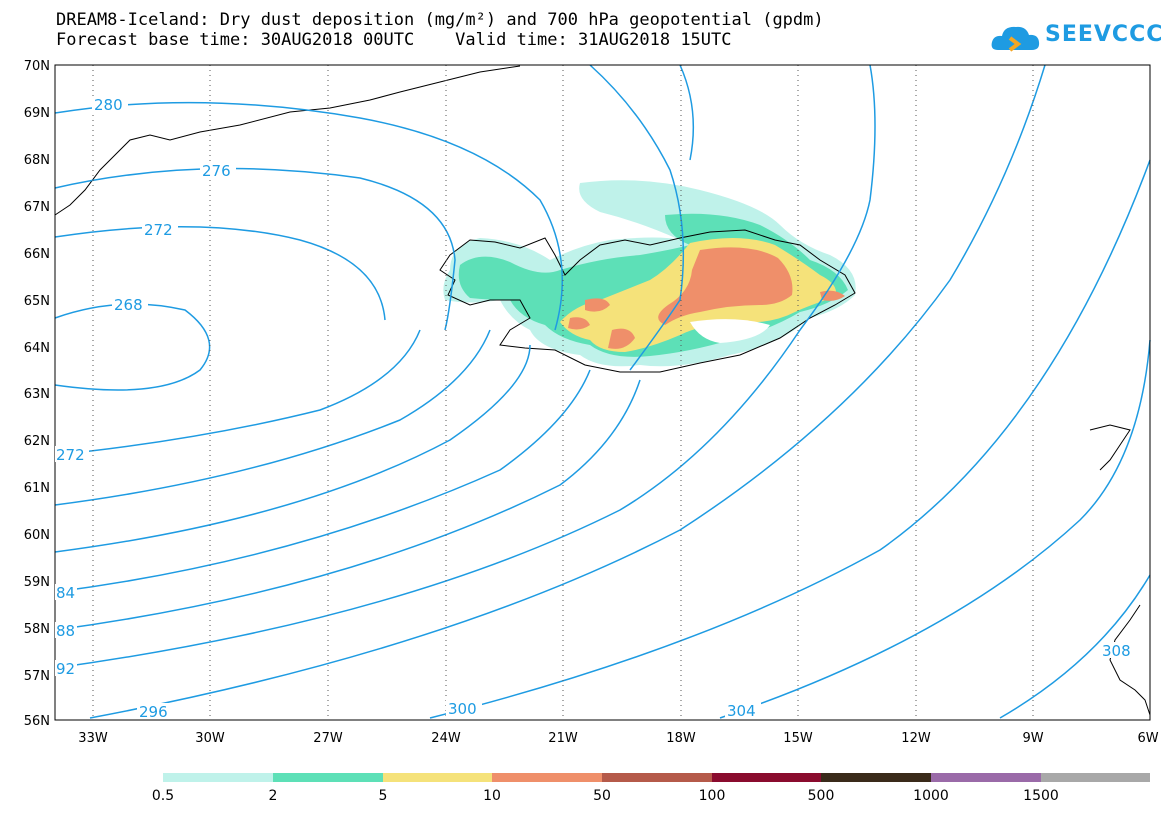 The image size is (1175, 815). I want to click on color-legend: 0.5 2 5 10 50 100 500 1000 1500, so click(651, 788).